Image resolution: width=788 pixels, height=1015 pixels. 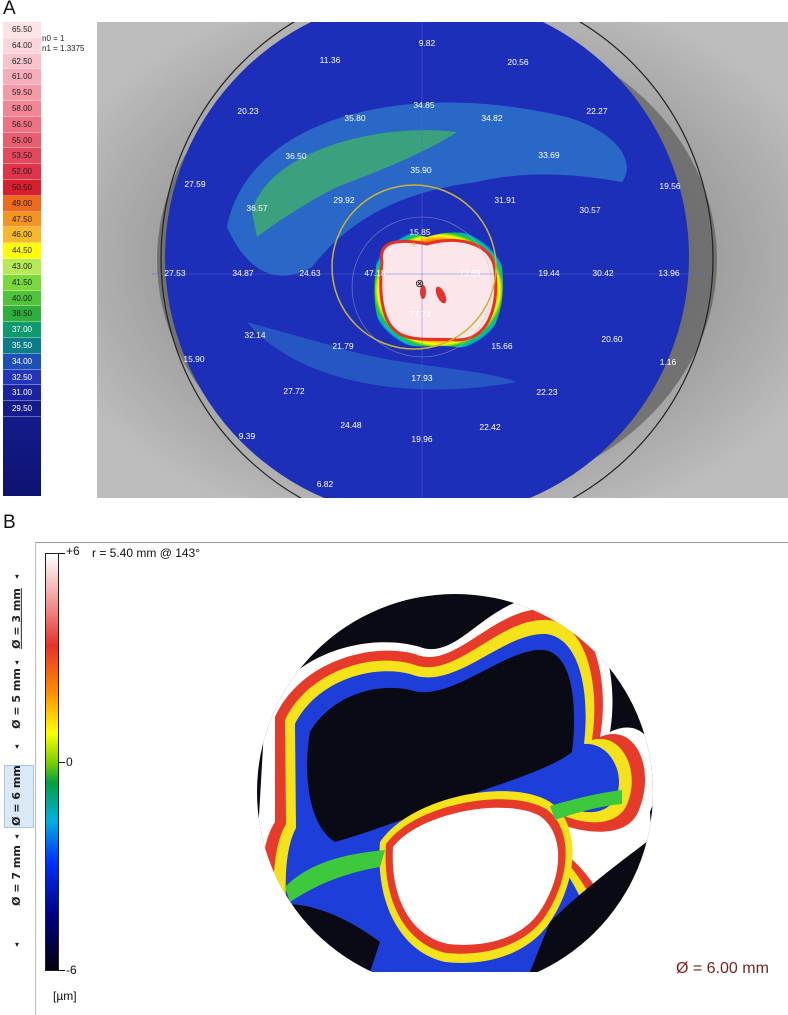 I want to click on power-value-label: 73.69, so click(x=470, y=273).